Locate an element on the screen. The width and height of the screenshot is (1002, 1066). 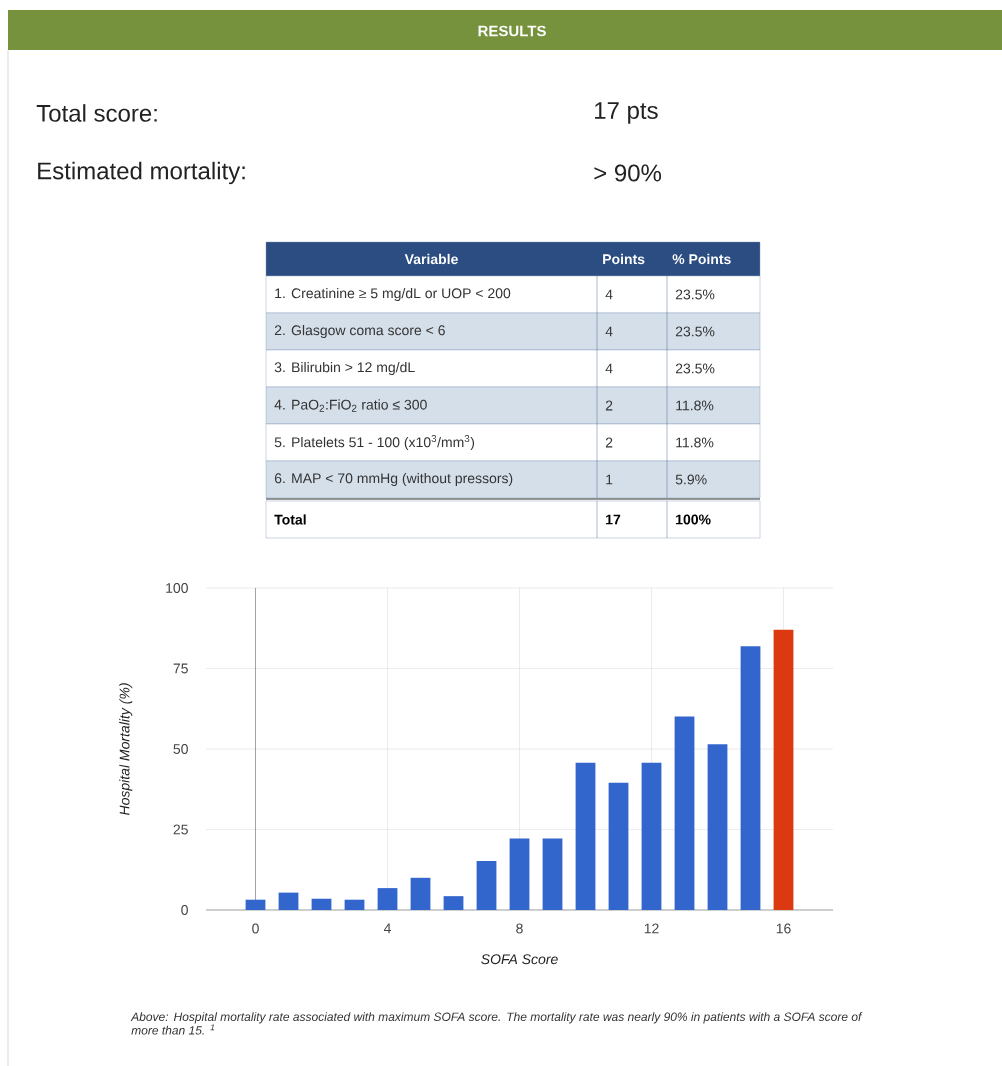
text: 5. Platelets 51 - 100 (x10$^{3}$/mm$^{3}$) is located at coordinates (374, 442).